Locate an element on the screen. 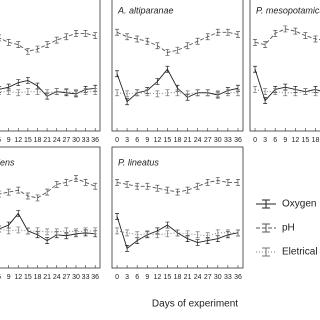  x-axis-label: Days of experiment is located at coordinates (195, 304).